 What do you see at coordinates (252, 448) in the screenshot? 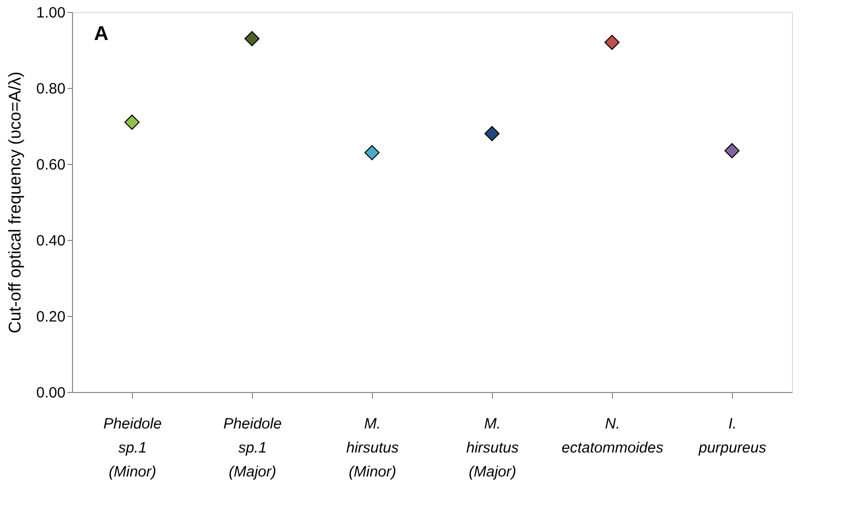
I see `x-tick-label: Pheidole sp.1 (Major)` at bounding box center [252, 448].